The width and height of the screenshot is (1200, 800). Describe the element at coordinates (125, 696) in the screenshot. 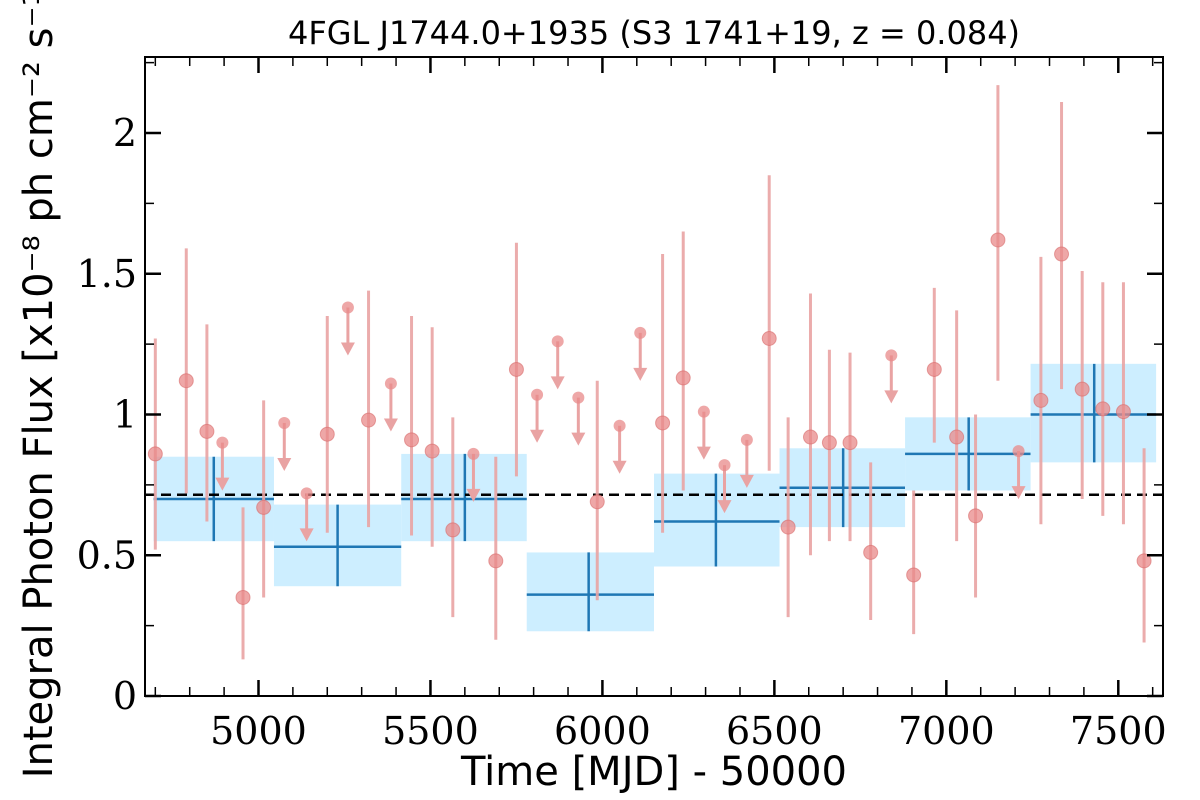

I see `y-tick-label: 0` at that location.